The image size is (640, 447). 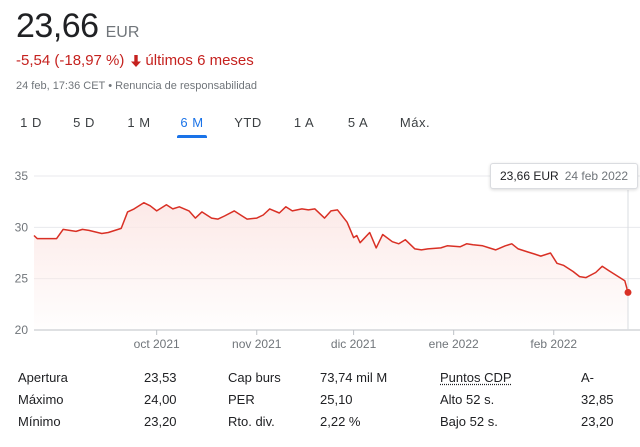 I want to click on stat-label-minimo: Mínimo, so click(x=39, y=421).